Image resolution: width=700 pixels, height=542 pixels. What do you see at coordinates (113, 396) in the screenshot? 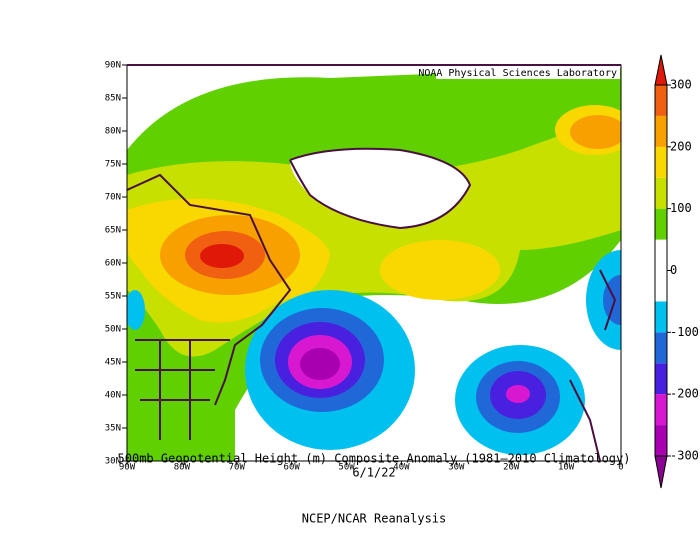
I see `lat-tick-label: 40N` at bounding box center [113, 396].